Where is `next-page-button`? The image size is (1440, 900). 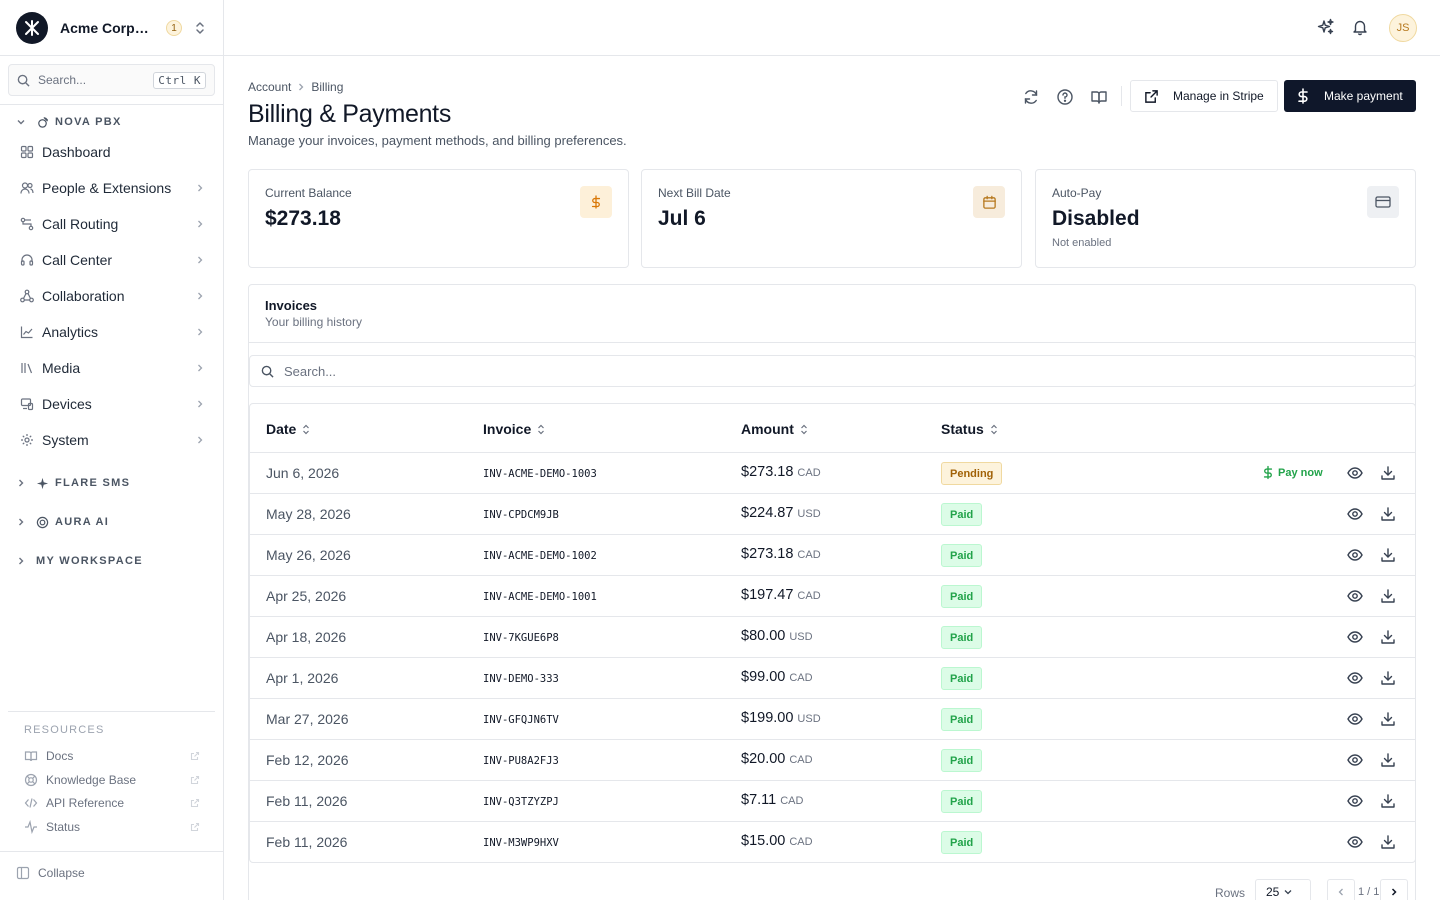
next-page-button is located at coordinates (1394, 889).